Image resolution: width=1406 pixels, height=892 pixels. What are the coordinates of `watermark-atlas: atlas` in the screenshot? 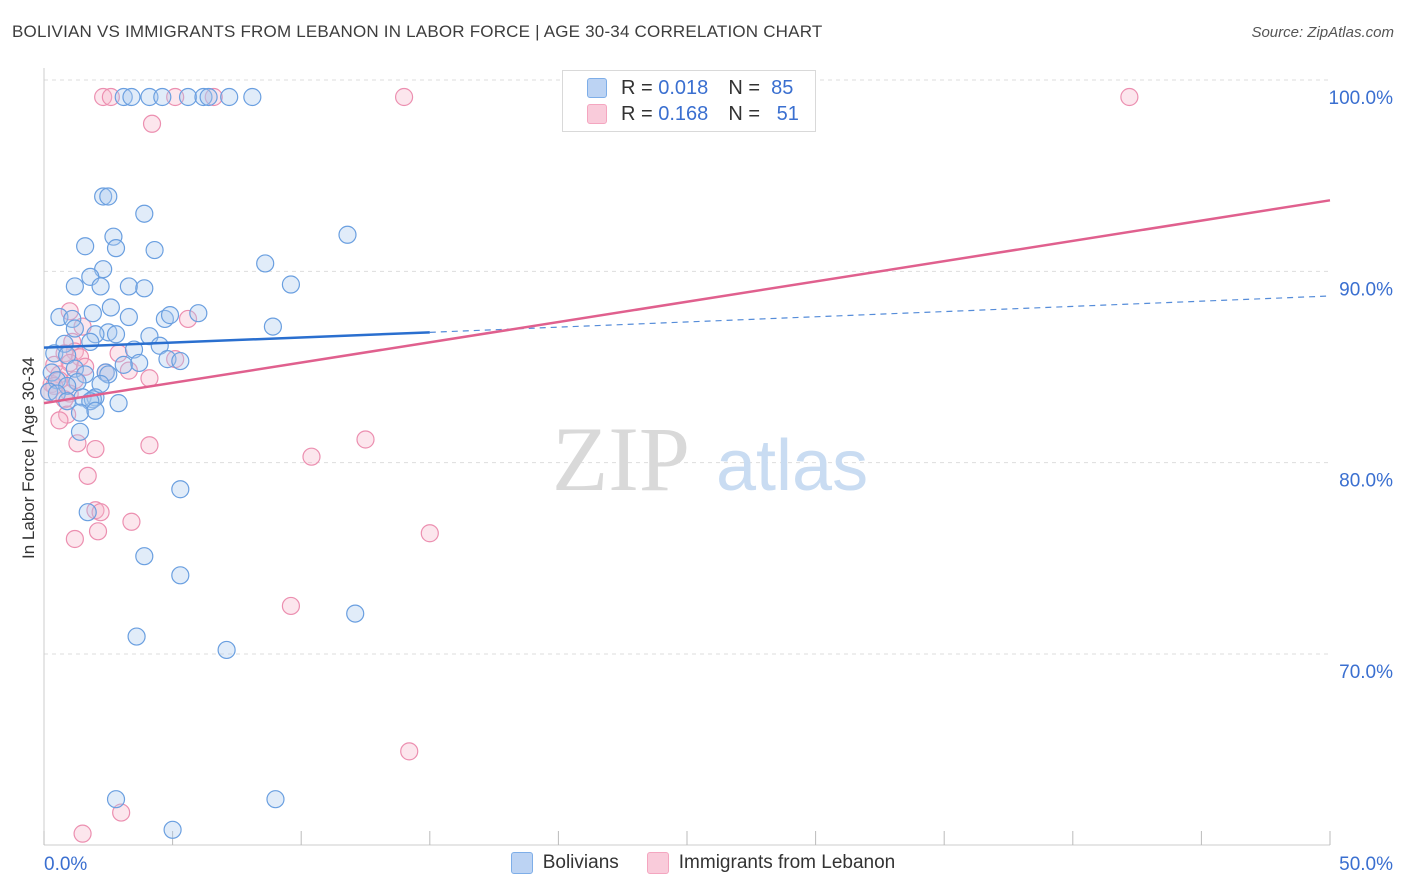 It's located at (792, 466).